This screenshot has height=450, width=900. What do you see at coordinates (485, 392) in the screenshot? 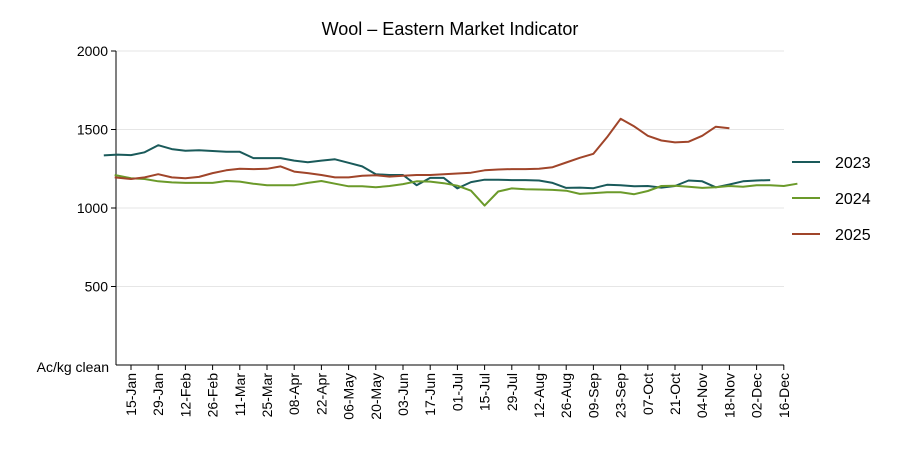
I see `x-tick-label: 15-Jul` at bounding box center [485, 392].